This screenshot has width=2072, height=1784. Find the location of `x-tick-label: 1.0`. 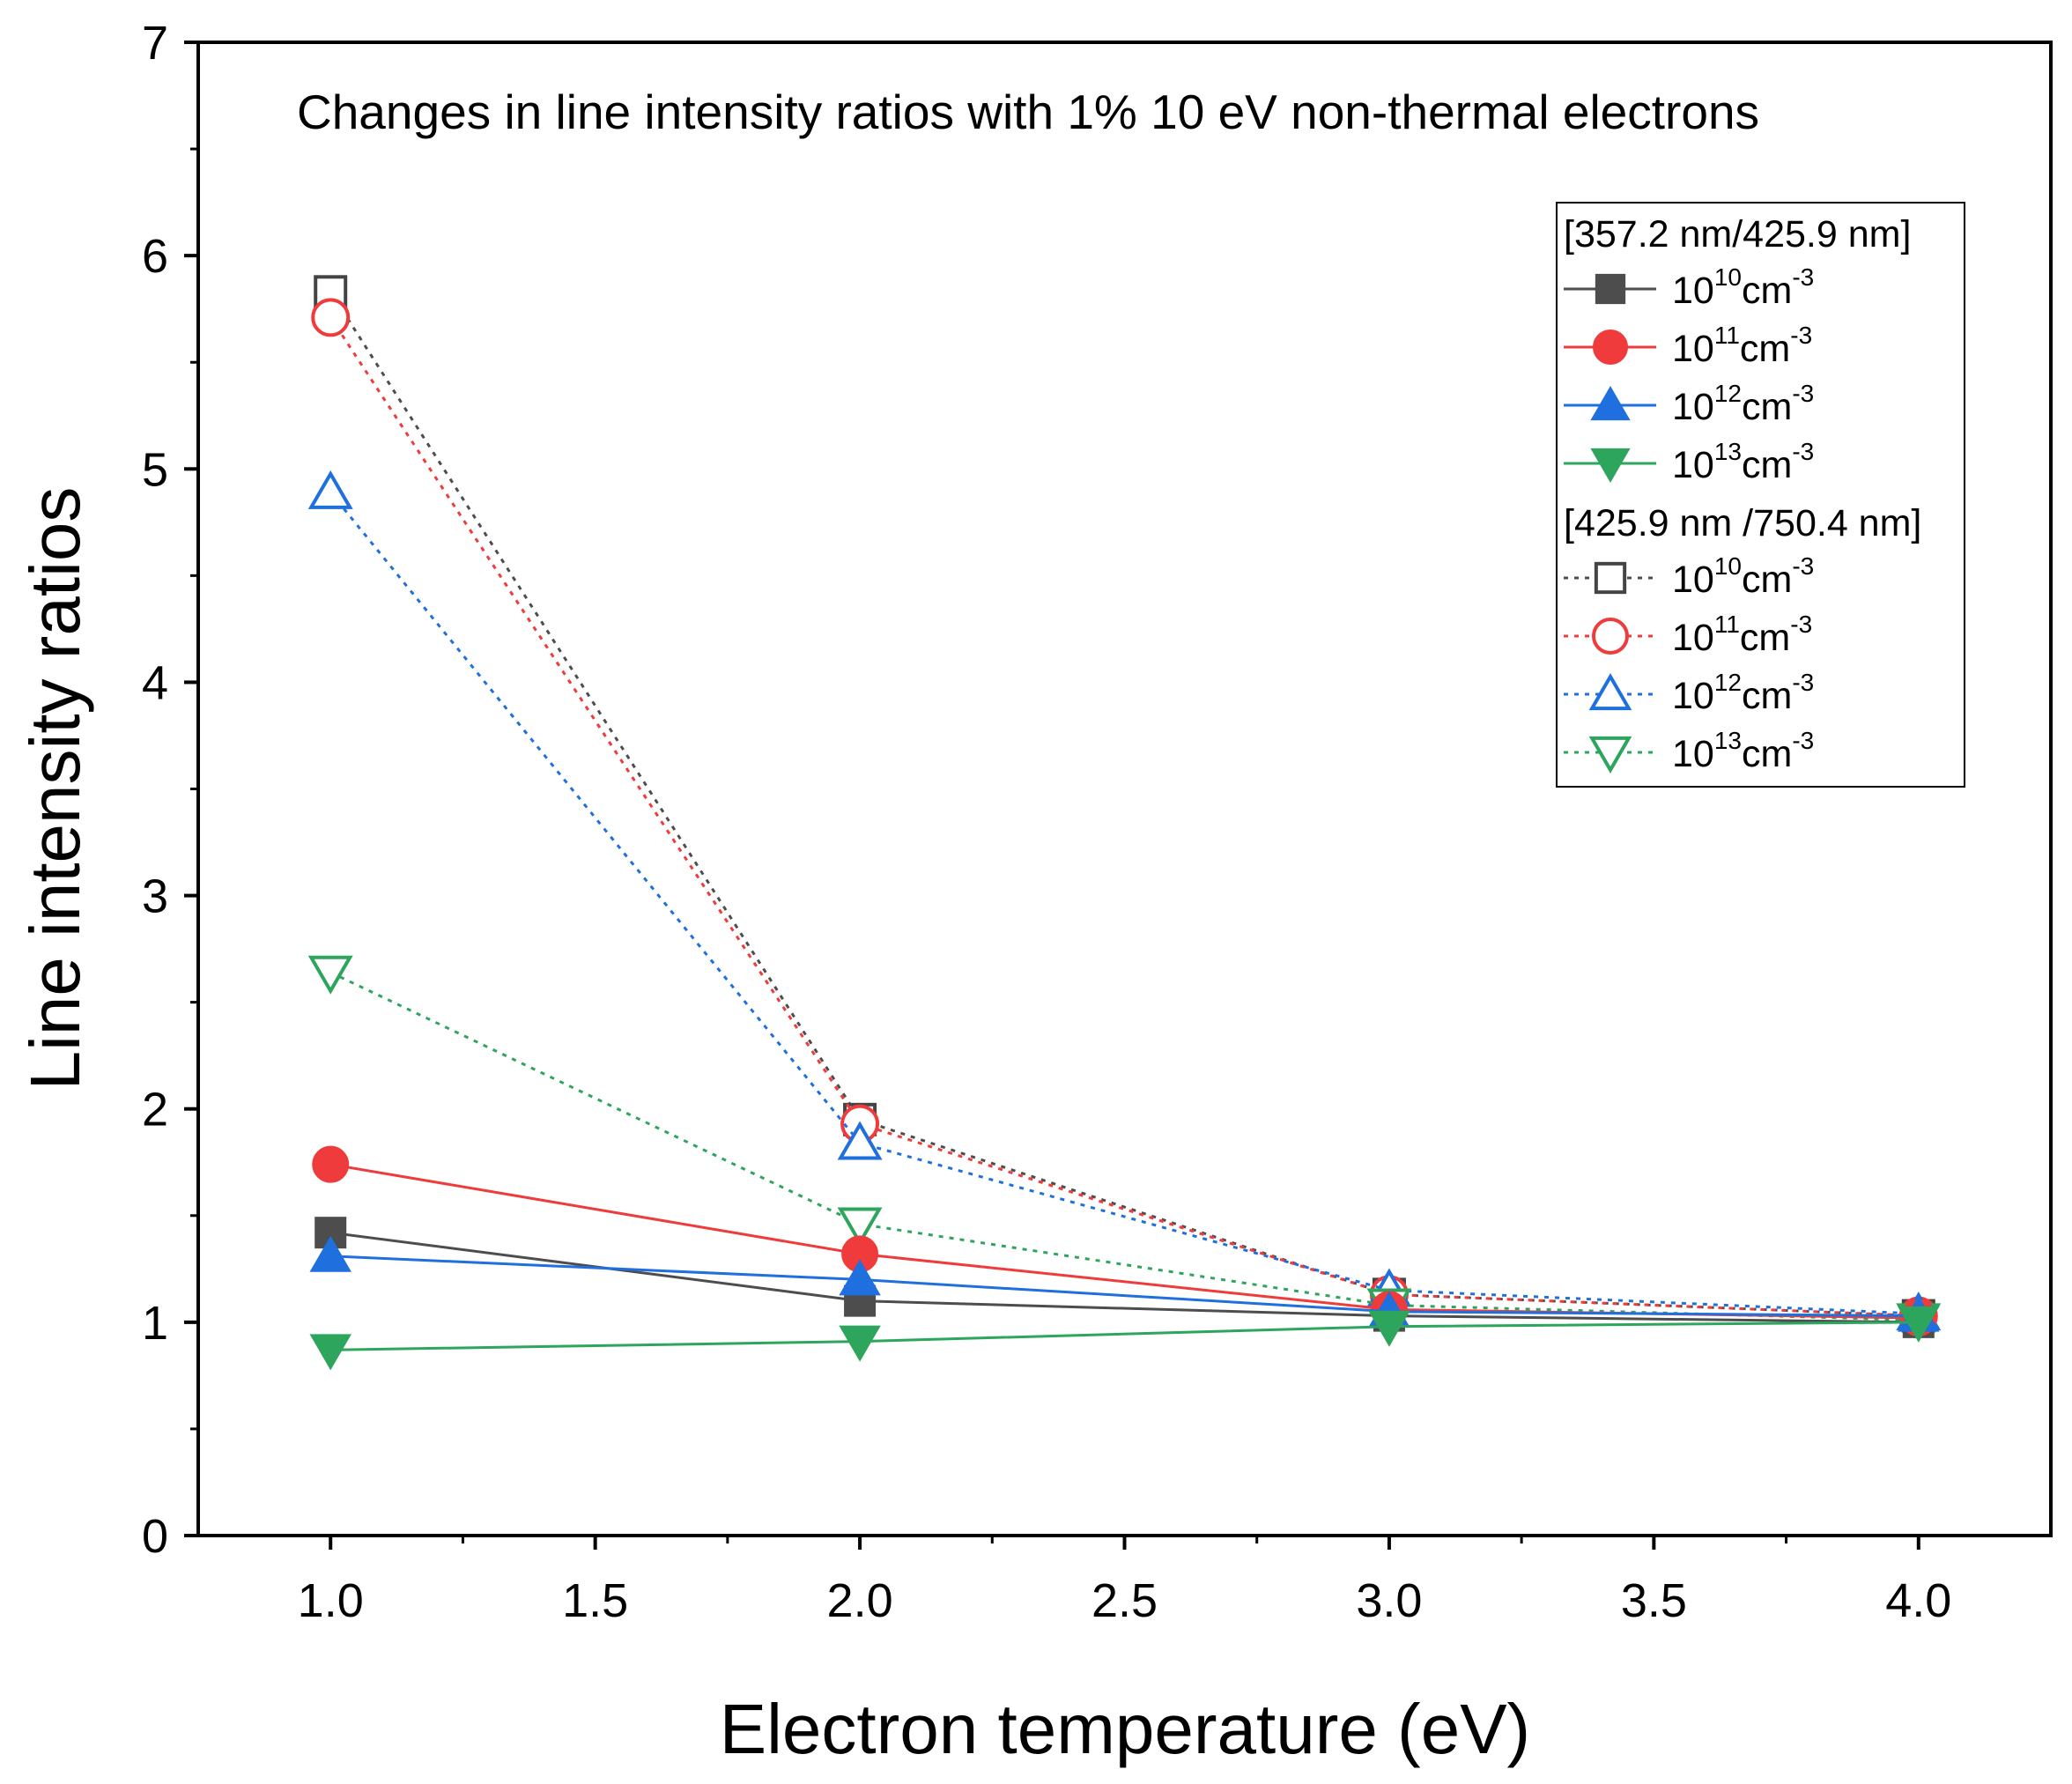

x-tick-label: 1.0 is located at coordinates (331, 1601).